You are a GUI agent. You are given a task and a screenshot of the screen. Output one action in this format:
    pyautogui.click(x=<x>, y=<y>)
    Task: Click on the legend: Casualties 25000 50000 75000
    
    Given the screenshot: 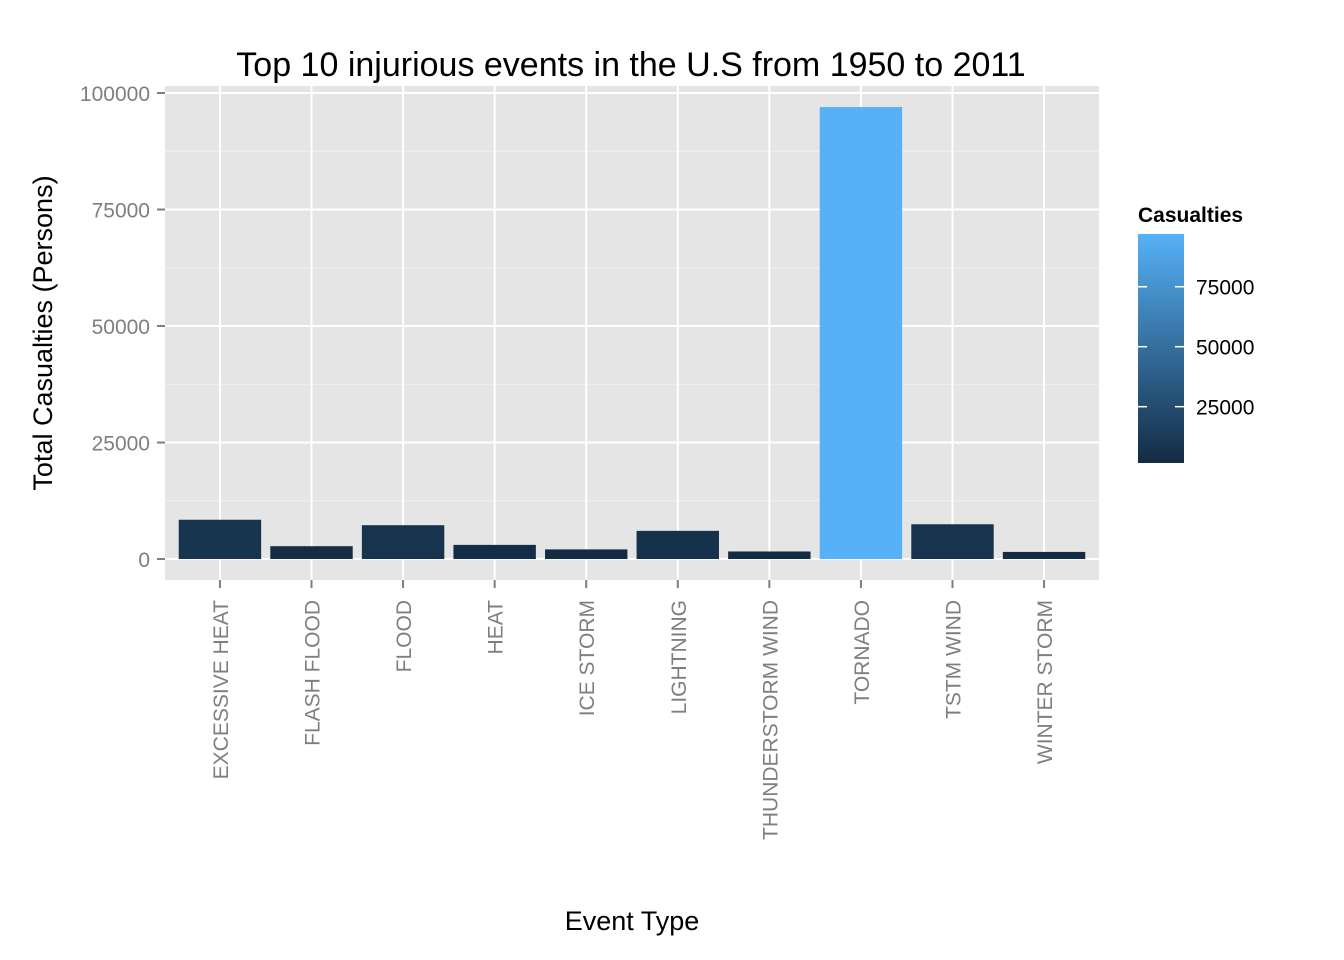 What is the action you would take?
    pyautogui.click(x=1196, y=333)
    